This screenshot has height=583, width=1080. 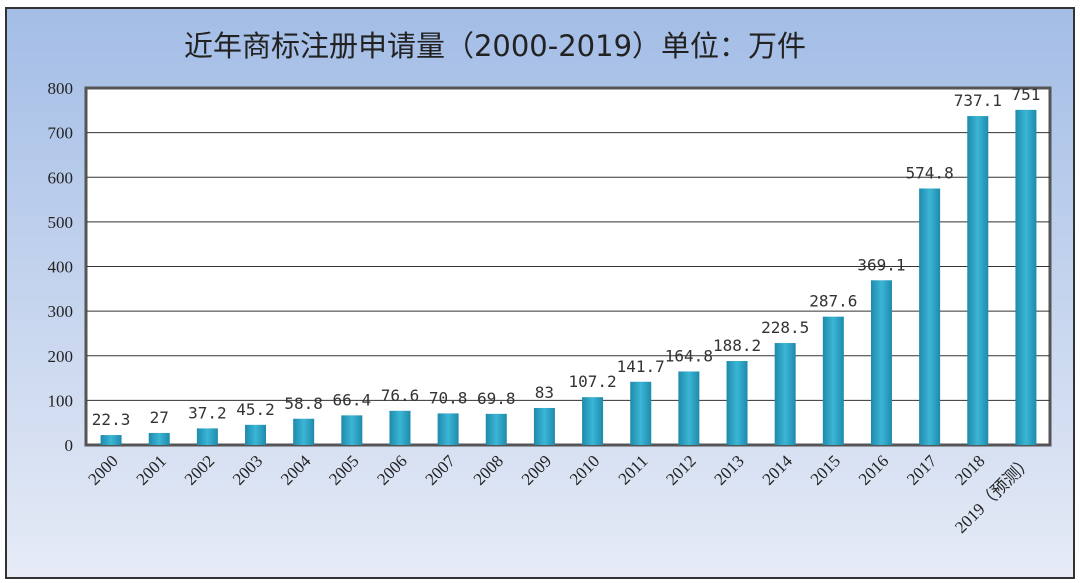 I want to click on data-label: 37.2, so click(x=207, y=412).